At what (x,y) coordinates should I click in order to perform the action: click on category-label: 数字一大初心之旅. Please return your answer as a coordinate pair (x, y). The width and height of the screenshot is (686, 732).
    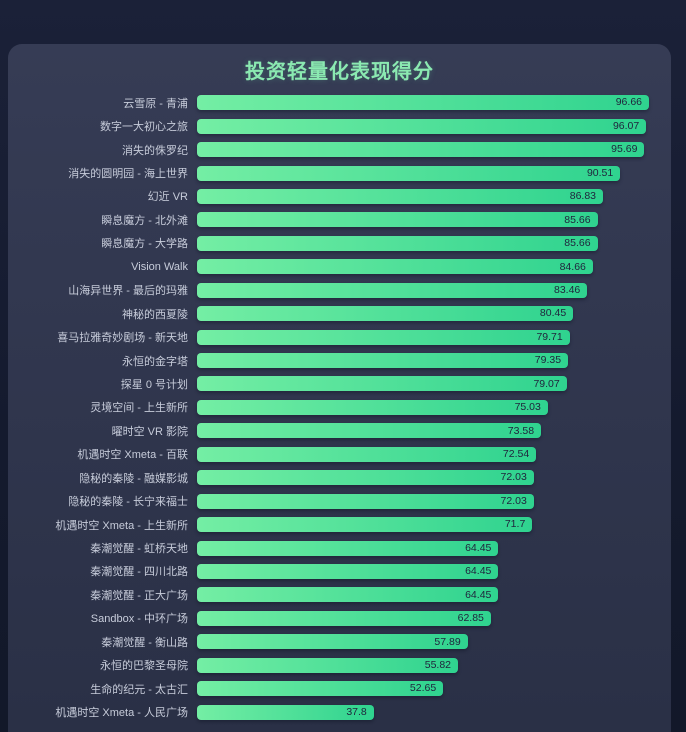
    Looking at the image, I should click on (144, 127).